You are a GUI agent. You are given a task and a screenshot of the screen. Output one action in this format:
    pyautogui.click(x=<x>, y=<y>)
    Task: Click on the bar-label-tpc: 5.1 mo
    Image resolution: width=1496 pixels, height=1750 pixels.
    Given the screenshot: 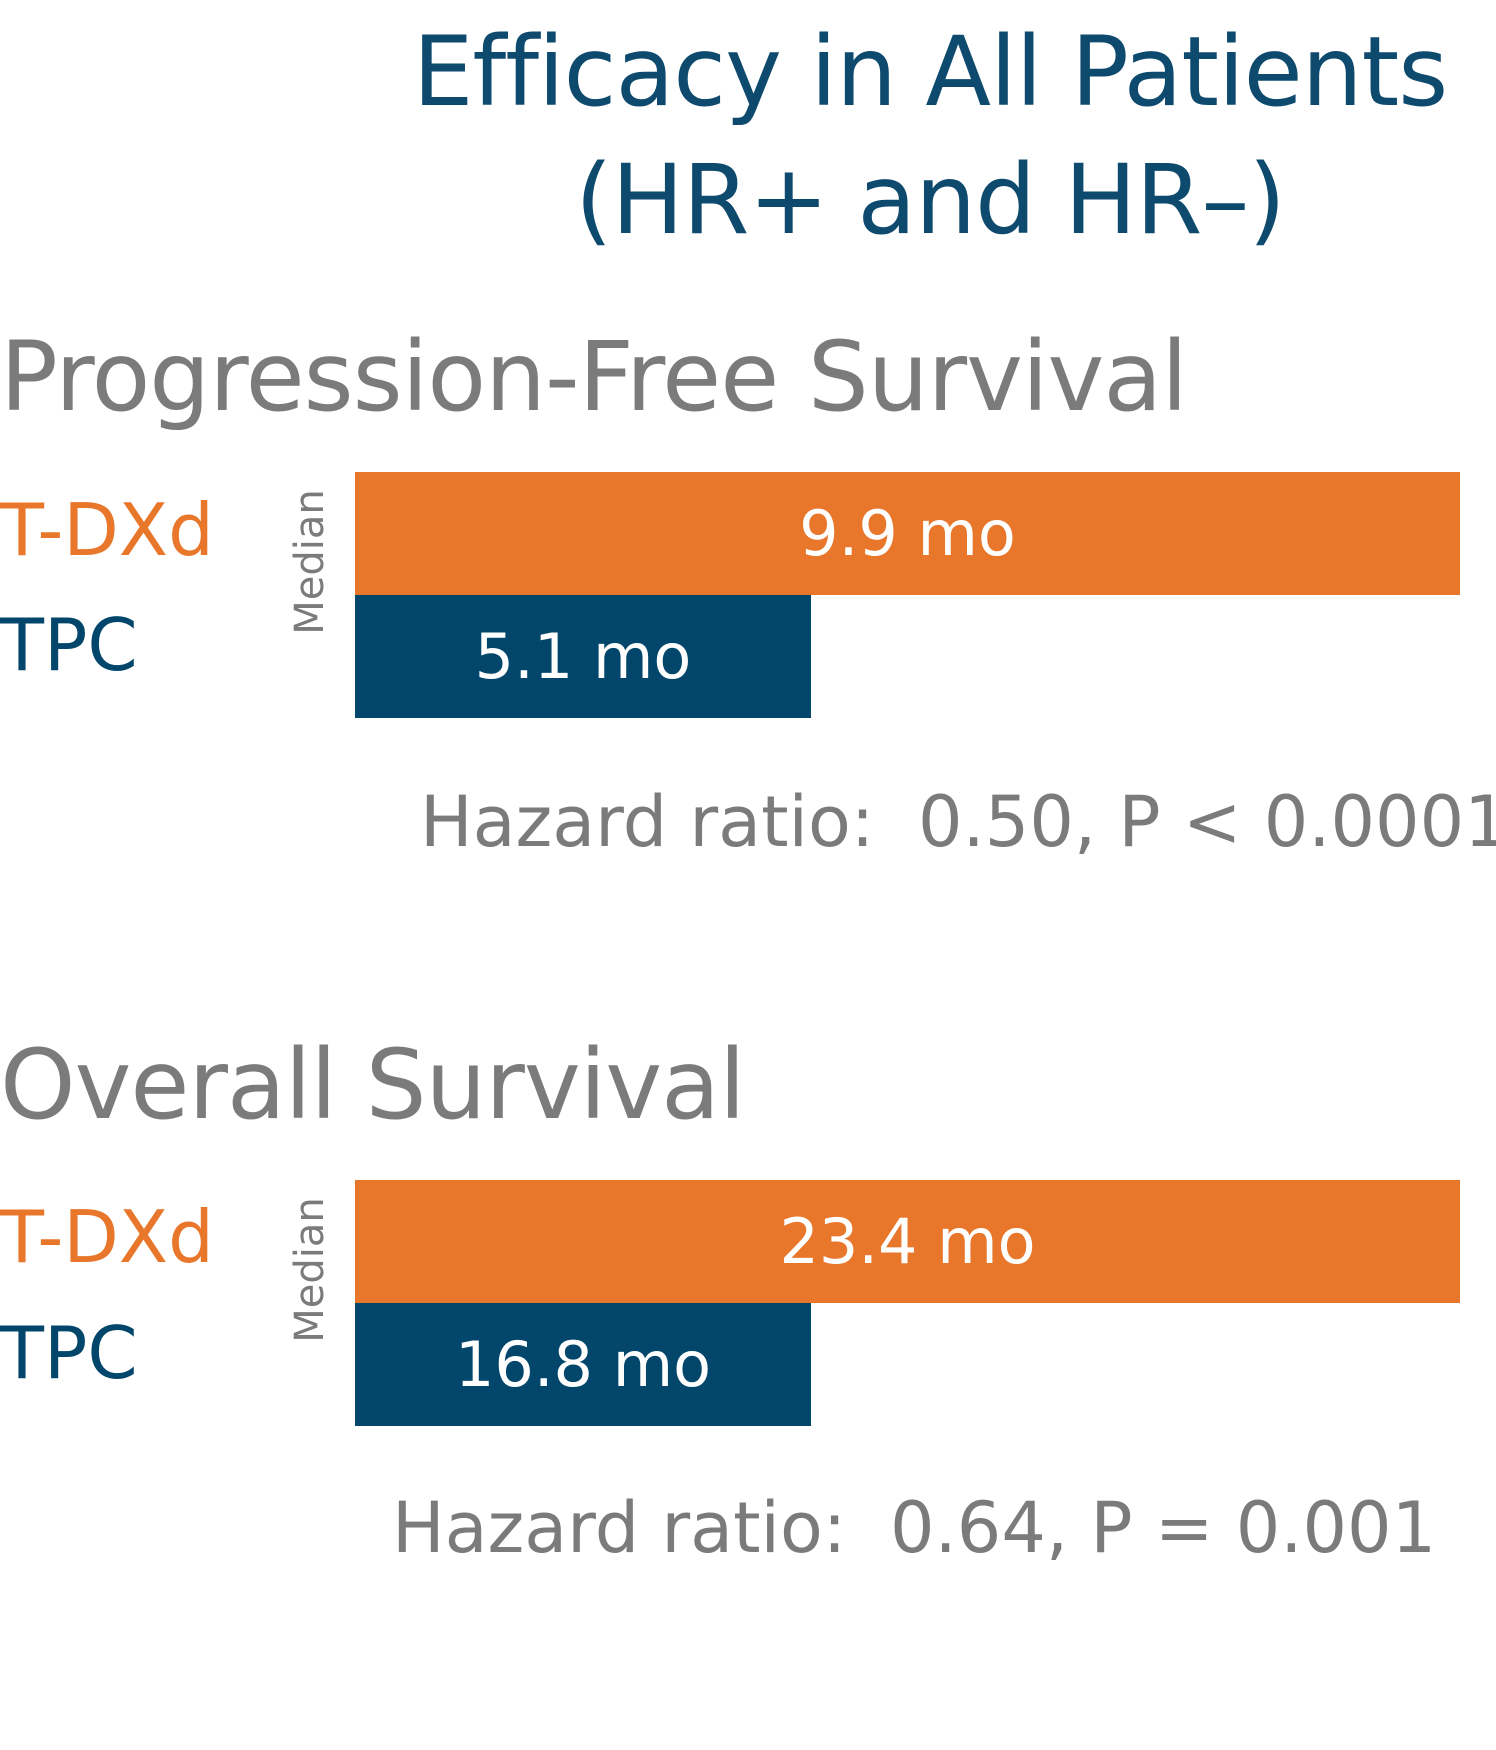 What is the action you would take?
    pyautogui.click(x=583, y=656)
    